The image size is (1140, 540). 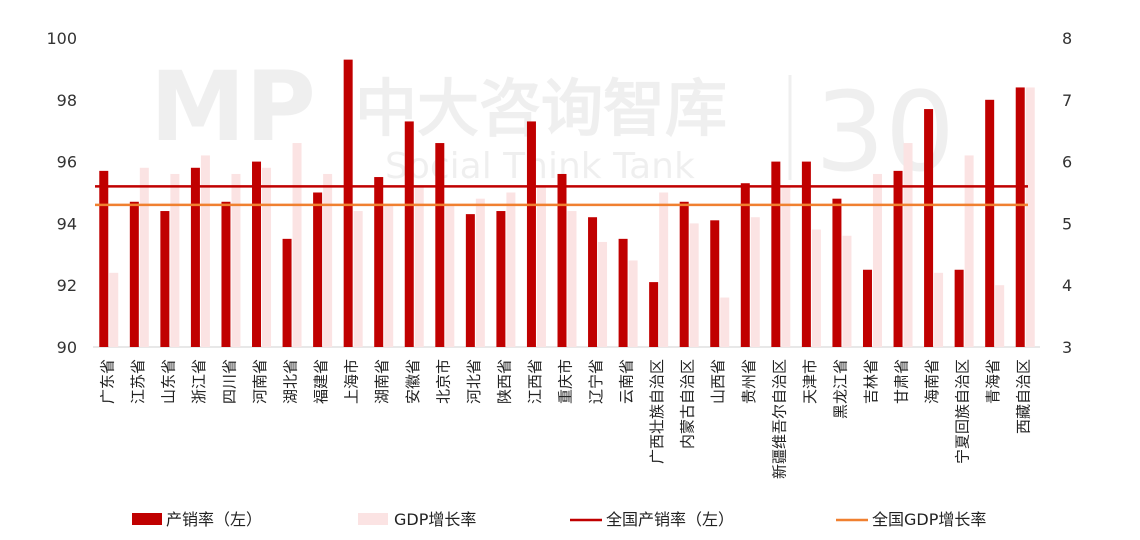 What do you see at coordinates (382, 381) in the screenshot?
I see `x-tick-label: 湖南省` at bounding box center [382, 381].